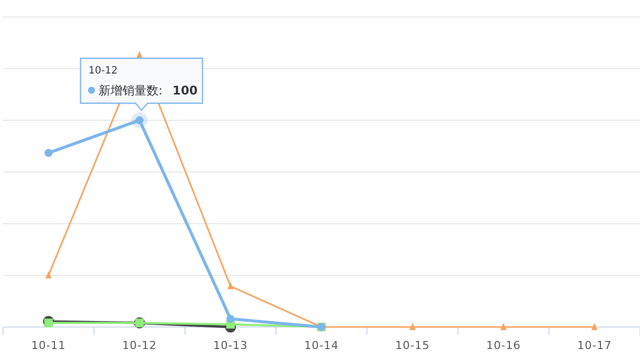 The image size is (640, 360). Describe the element at coordinates (230, 345) in the screenshot. I see `x-tick-label: 10-13` at that location.